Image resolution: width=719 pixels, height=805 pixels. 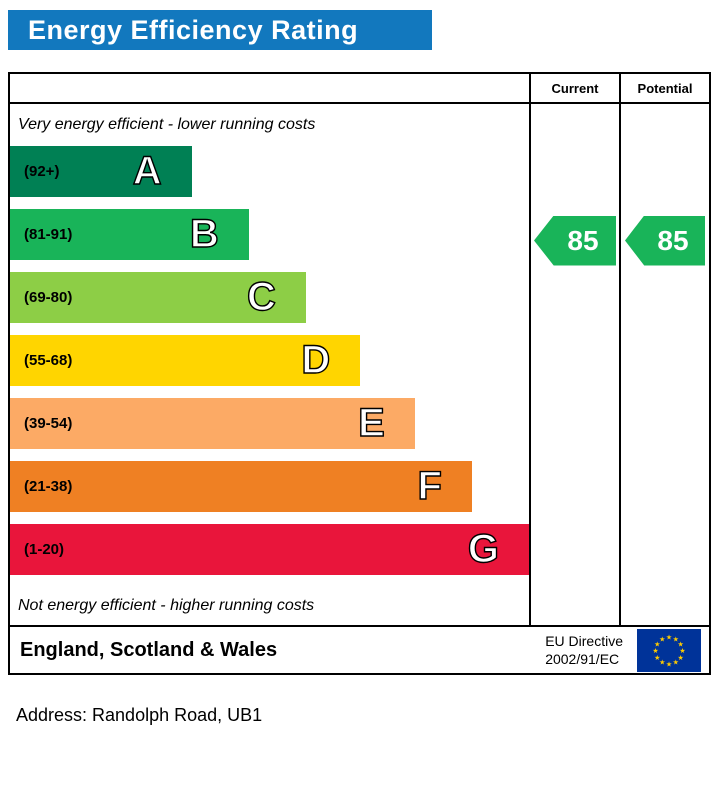 I want to click on potential-column-rows: 85, so click(x=665, y=366).